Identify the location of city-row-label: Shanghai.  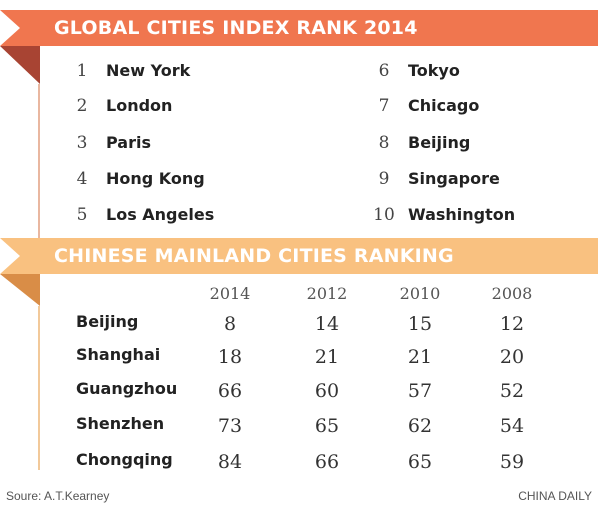
(118, 354).